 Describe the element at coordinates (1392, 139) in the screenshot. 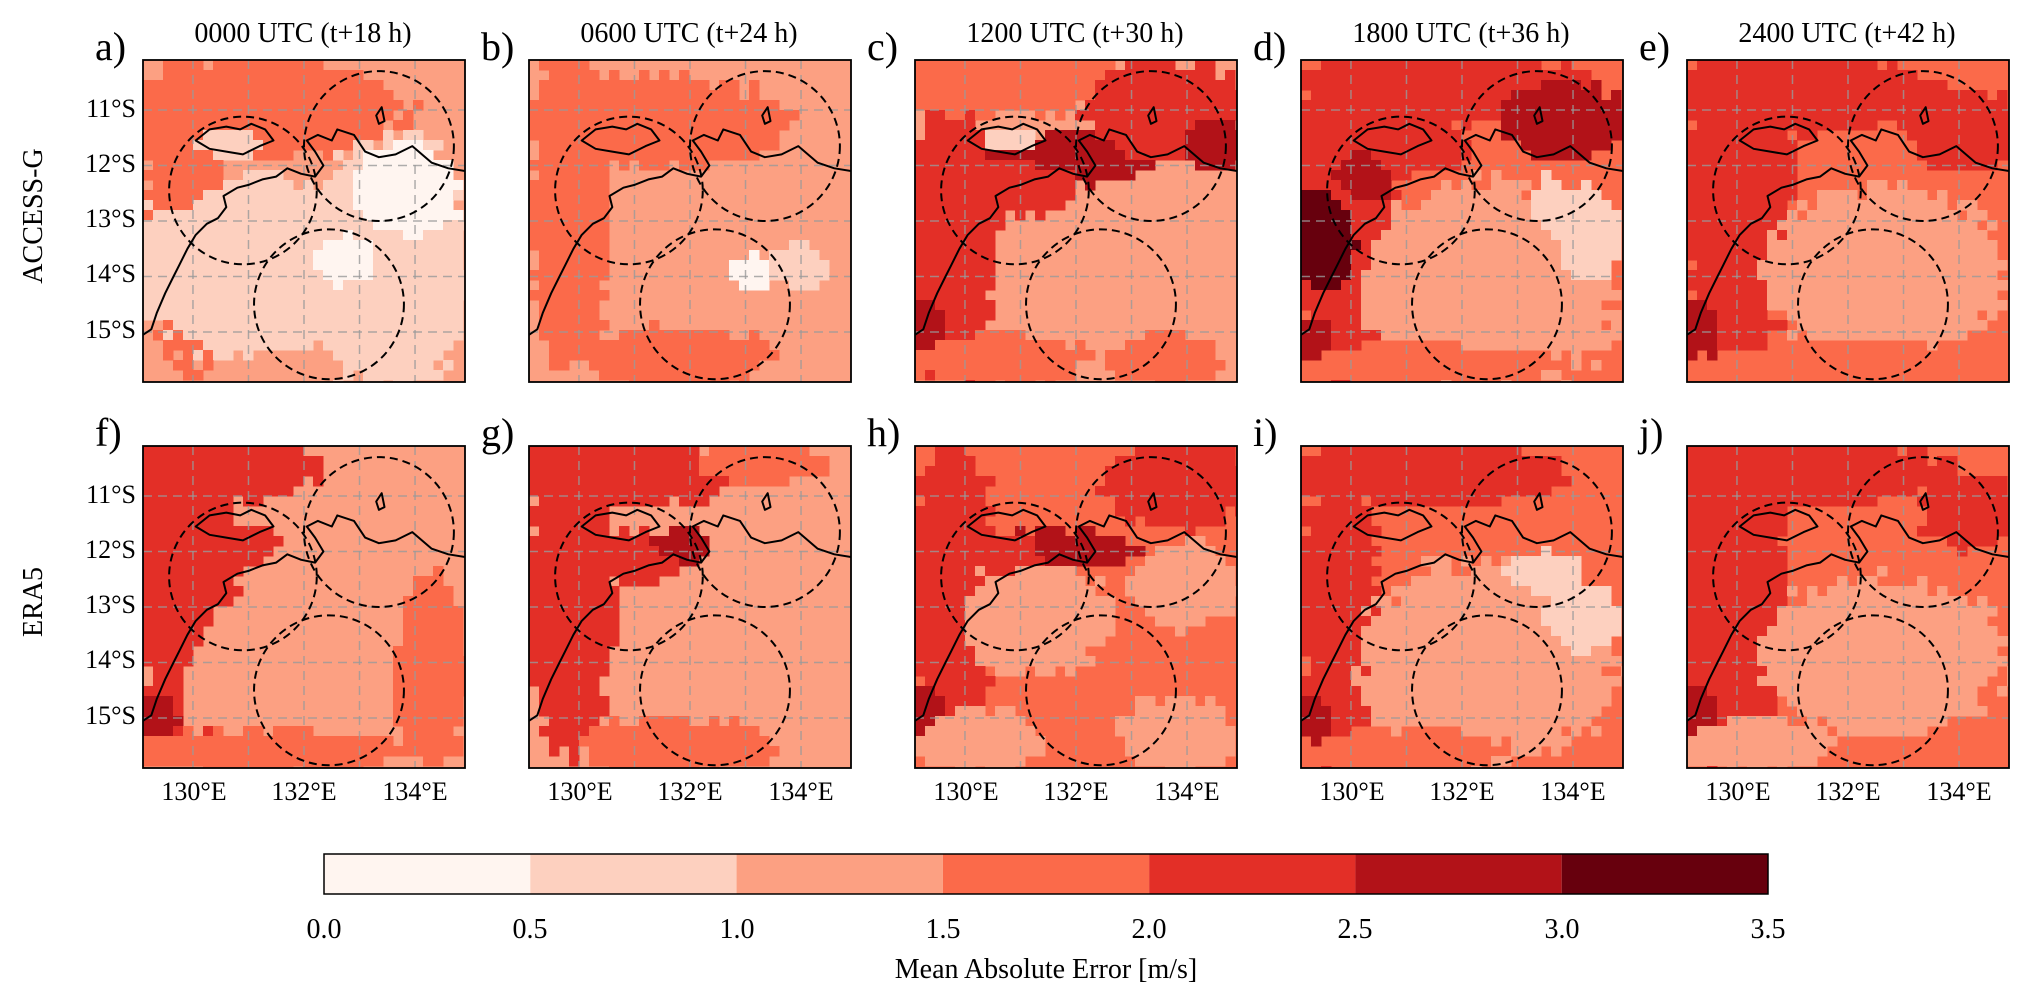

I see `island-outline` at that location.